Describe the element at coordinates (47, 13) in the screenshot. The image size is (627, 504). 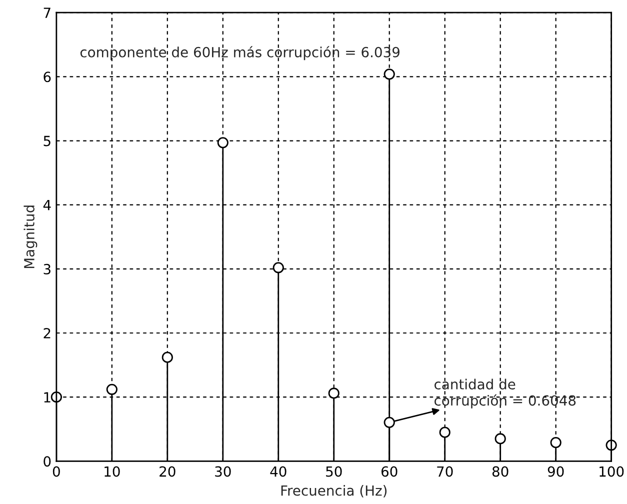
I see `y-tick-label: 7` at that location.